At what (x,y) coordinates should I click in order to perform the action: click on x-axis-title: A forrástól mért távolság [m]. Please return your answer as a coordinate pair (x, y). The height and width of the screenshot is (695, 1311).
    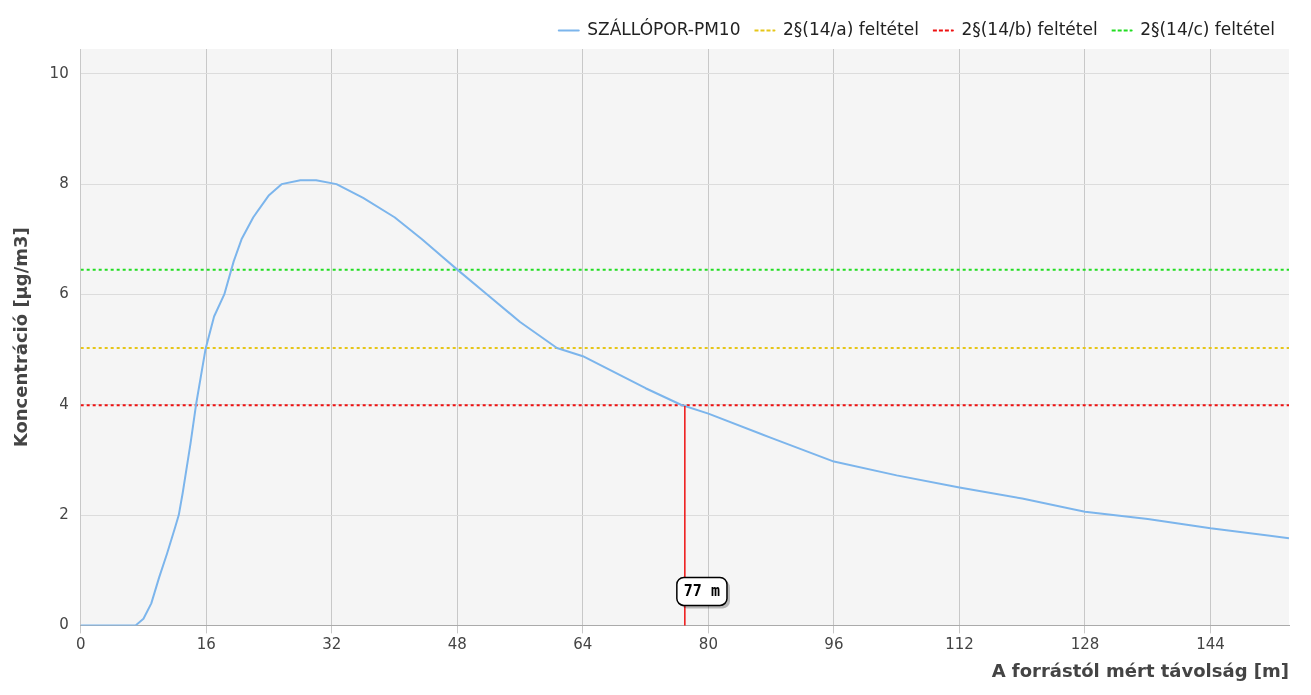
    Looking at the image, I should click on (1140, 670).